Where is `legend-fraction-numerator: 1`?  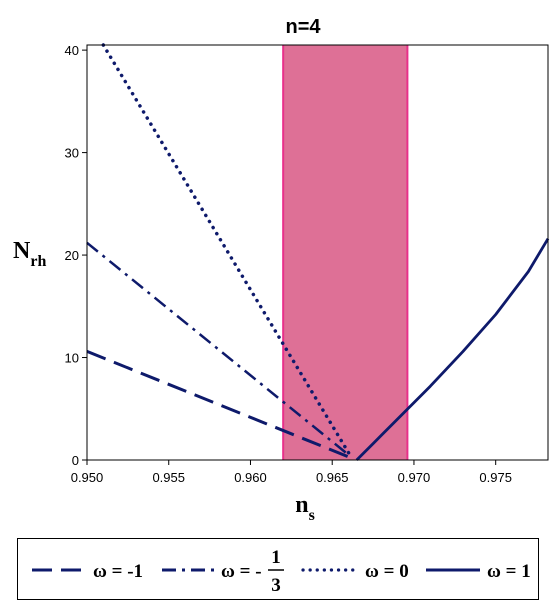 legend-fraction-numerator: 1 is located at coordinates (276, 557).